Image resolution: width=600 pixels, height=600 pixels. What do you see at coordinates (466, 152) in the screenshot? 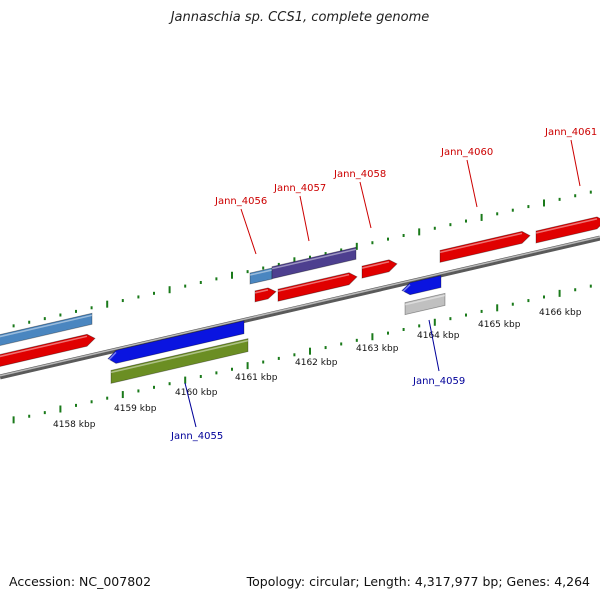
I see `gene-label: Jann_4060` at bounding box center [466, 152].